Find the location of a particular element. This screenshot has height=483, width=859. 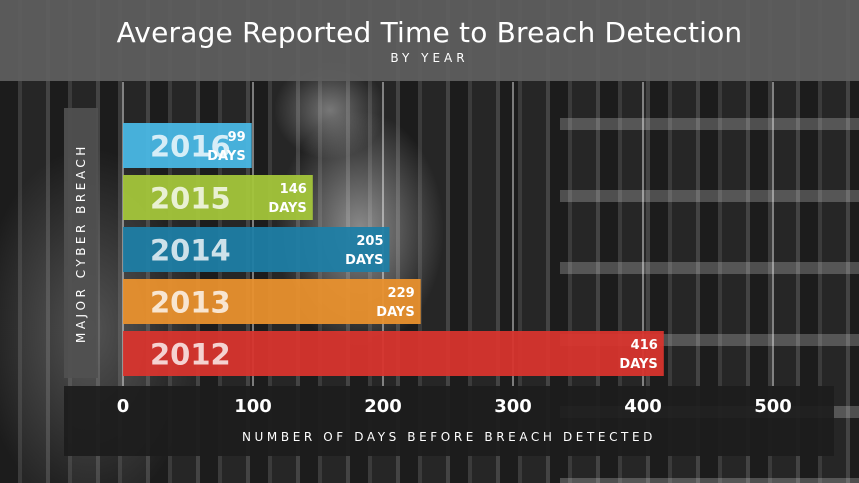

bar-value-label: 99 is located at coordinates (237, 137).